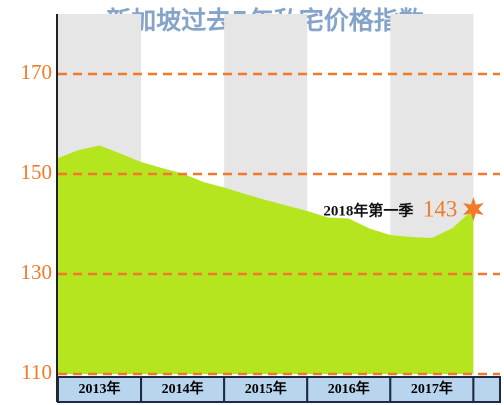  I want to click on y-tick-label: 150, so click(37, 172).